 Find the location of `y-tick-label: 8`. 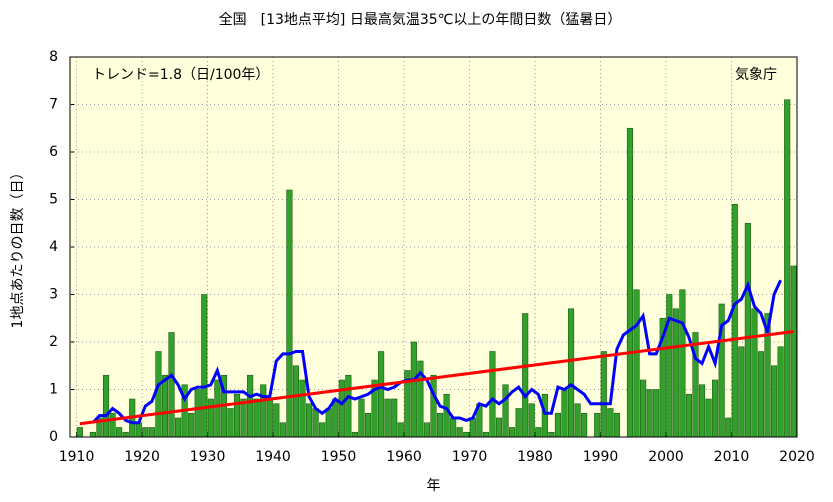

y-tick-label: 8 is located at coordinates (53, 57).